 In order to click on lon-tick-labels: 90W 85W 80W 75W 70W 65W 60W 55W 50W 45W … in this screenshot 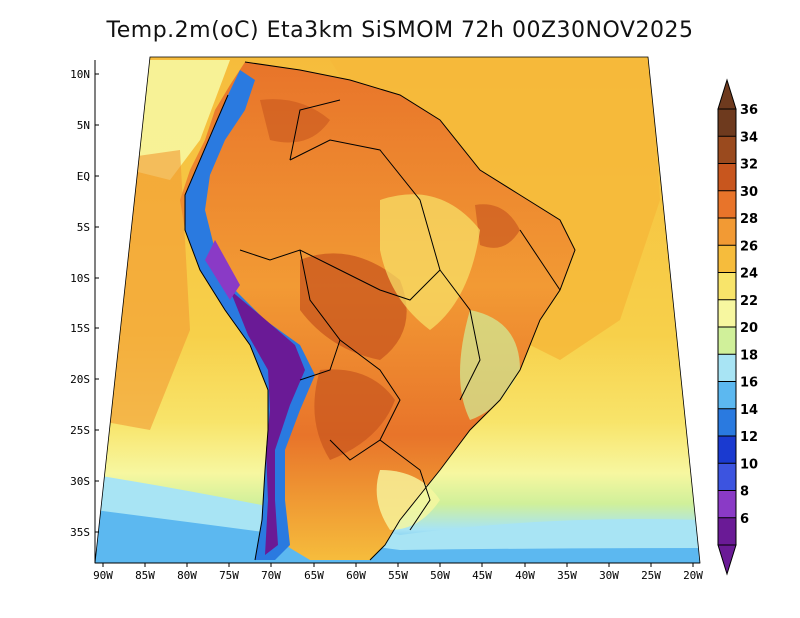, I will do `click(398, 575)`.